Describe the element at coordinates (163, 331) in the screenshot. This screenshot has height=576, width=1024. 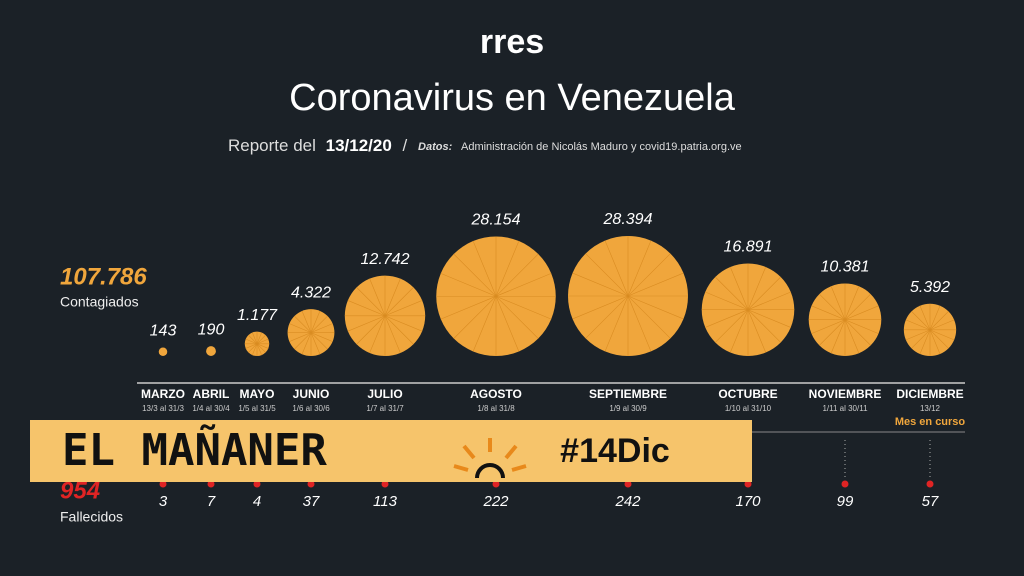
I see `case-label: 143` at that location.